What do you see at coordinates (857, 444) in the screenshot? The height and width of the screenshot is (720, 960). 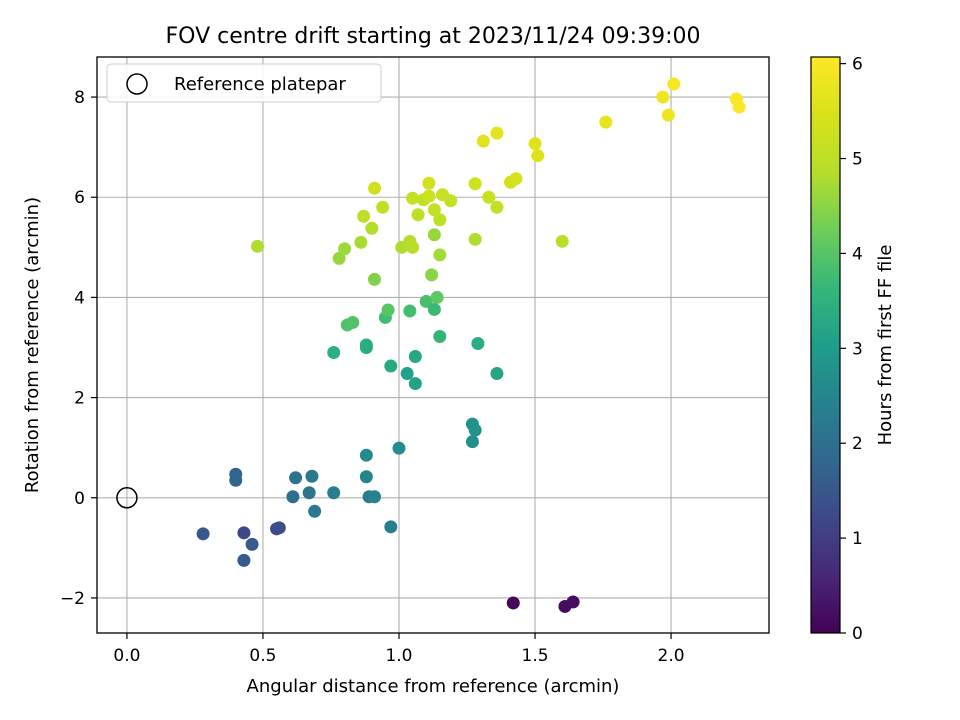 I see `colorbar-tick-label: 2` at bounding box center [857, 444].